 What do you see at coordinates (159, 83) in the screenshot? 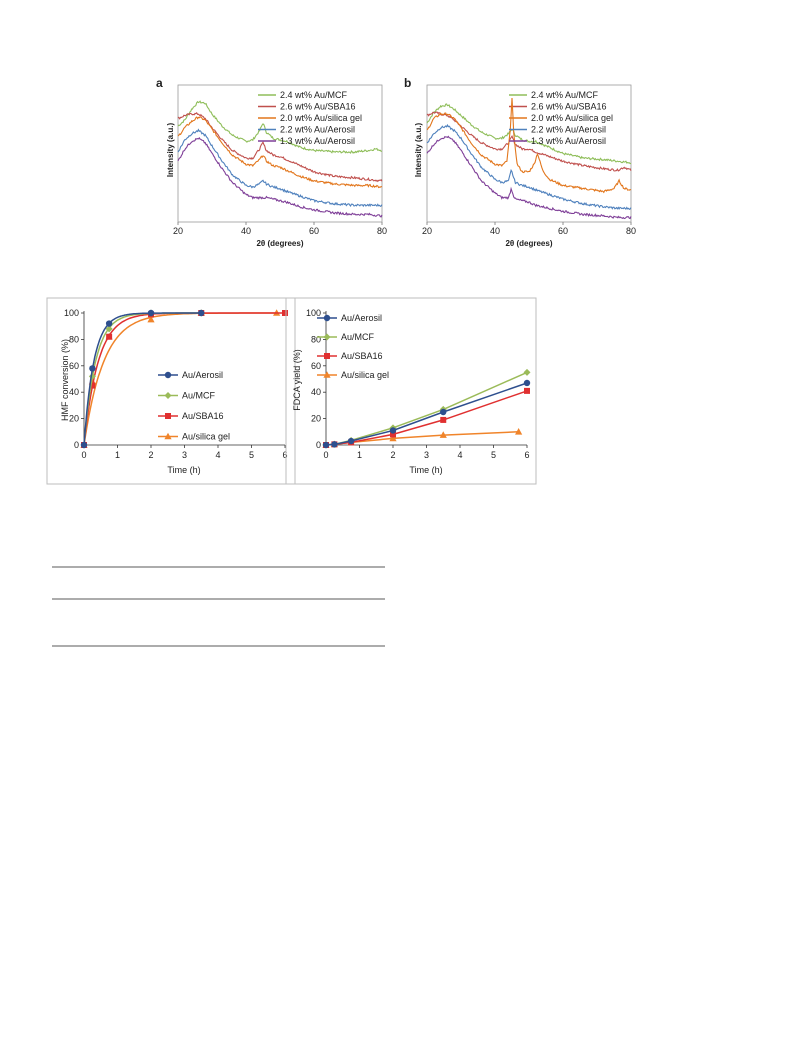
I see `panel-label-a: a` at bounding box center [159, 83].